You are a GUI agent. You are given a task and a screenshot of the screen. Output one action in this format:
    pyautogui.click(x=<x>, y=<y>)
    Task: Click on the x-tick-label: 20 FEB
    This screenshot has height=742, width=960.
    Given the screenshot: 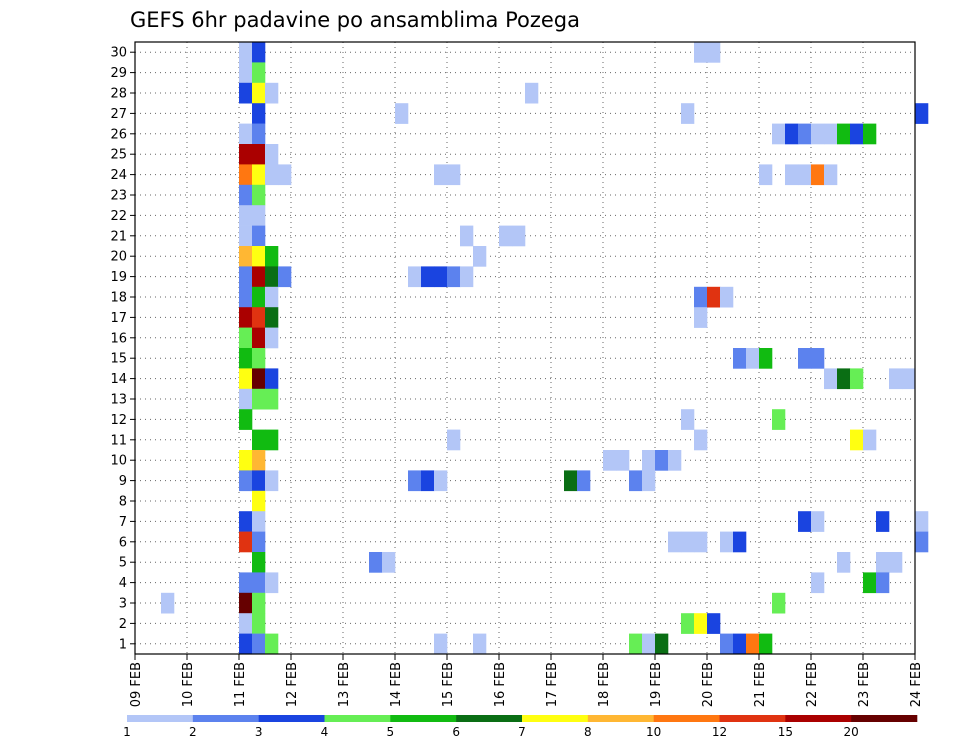 What is the action you would take?
    pyautogui.click(x=708, y=684)
    